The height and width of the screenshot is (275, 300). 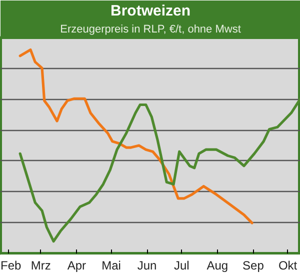 I want to click on x-tick-label: Jul, so click(x=182, y=265).